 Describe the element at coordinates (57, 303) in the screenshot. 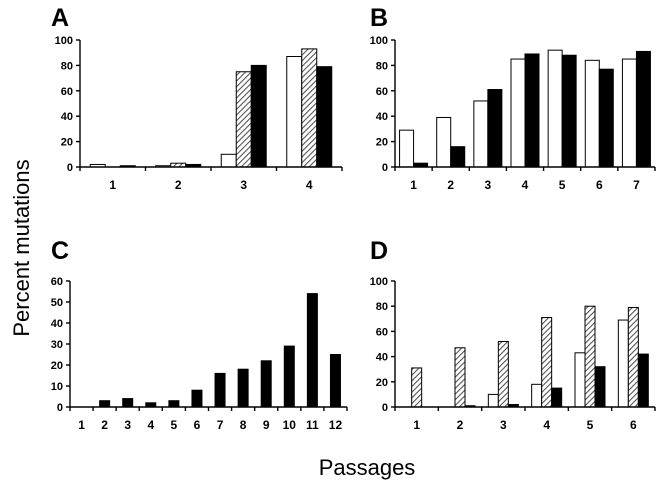

I see `y-tick-label: 50` at that location.